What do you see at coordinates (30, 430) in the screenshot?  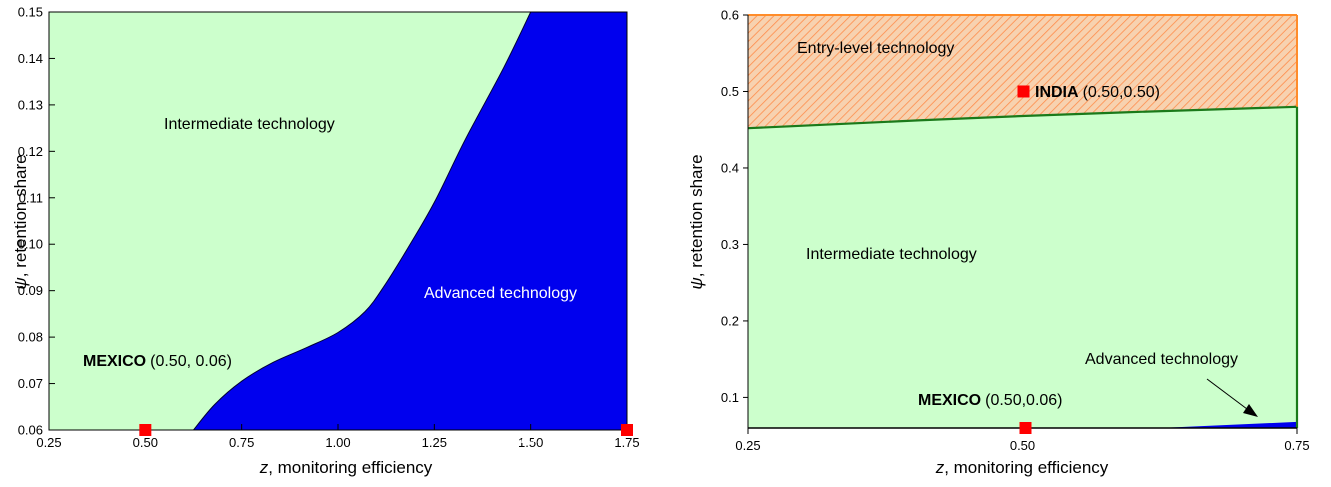 I see `left-y-tick-label: 0.06` at bounding box center [30, 430].